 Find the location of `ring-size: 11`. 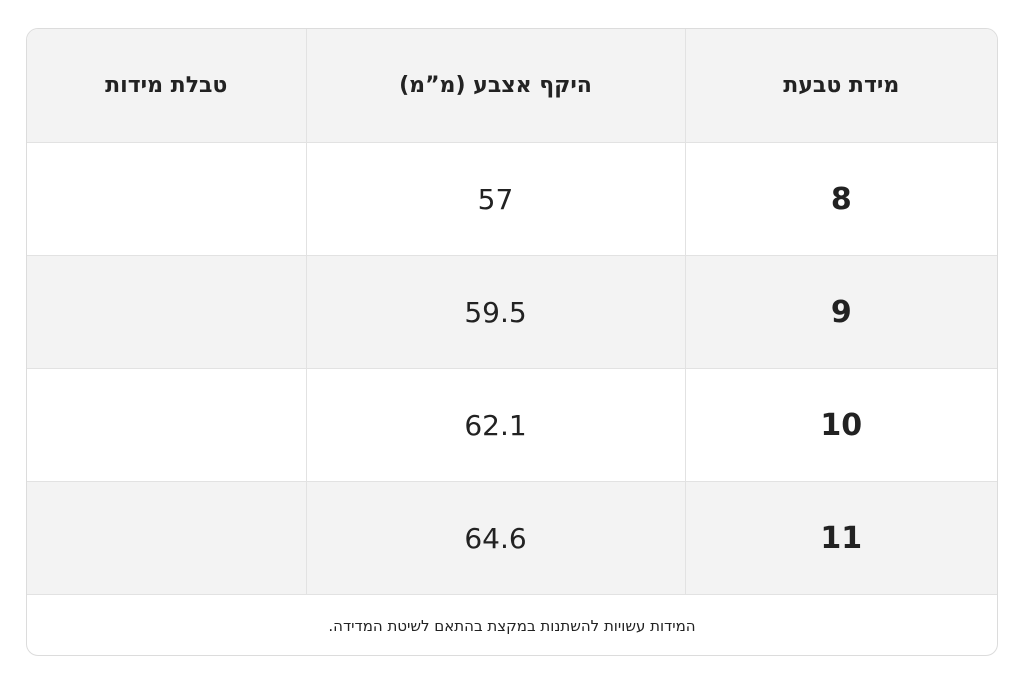

ring-size: 11 is located at coordinates (840, 538).